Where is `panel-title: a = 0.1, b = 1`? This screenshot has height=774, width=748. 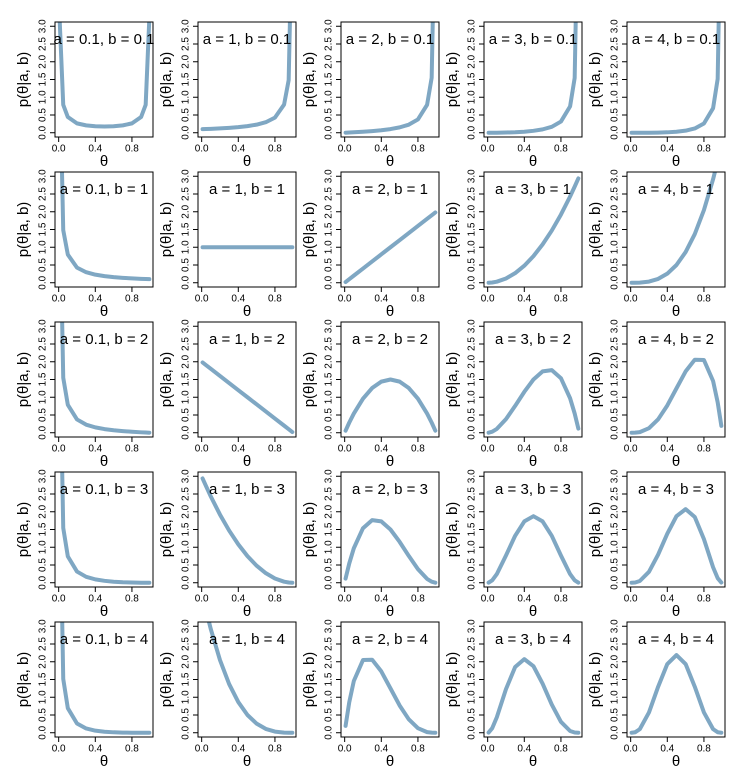
panel-title: a = 0.1, b = 1 is located at coordinates (104, 189).